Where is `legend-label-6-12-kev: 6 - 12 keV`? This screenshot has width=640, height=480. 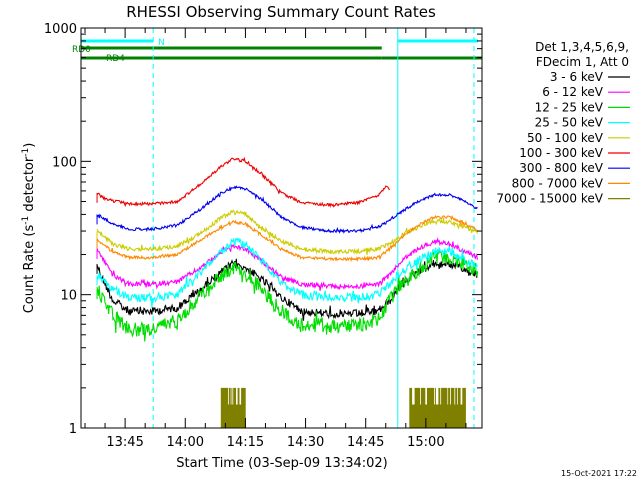 legend-label-6-12-kev: 6 - 12 keV is located at coordinates (573, 92).